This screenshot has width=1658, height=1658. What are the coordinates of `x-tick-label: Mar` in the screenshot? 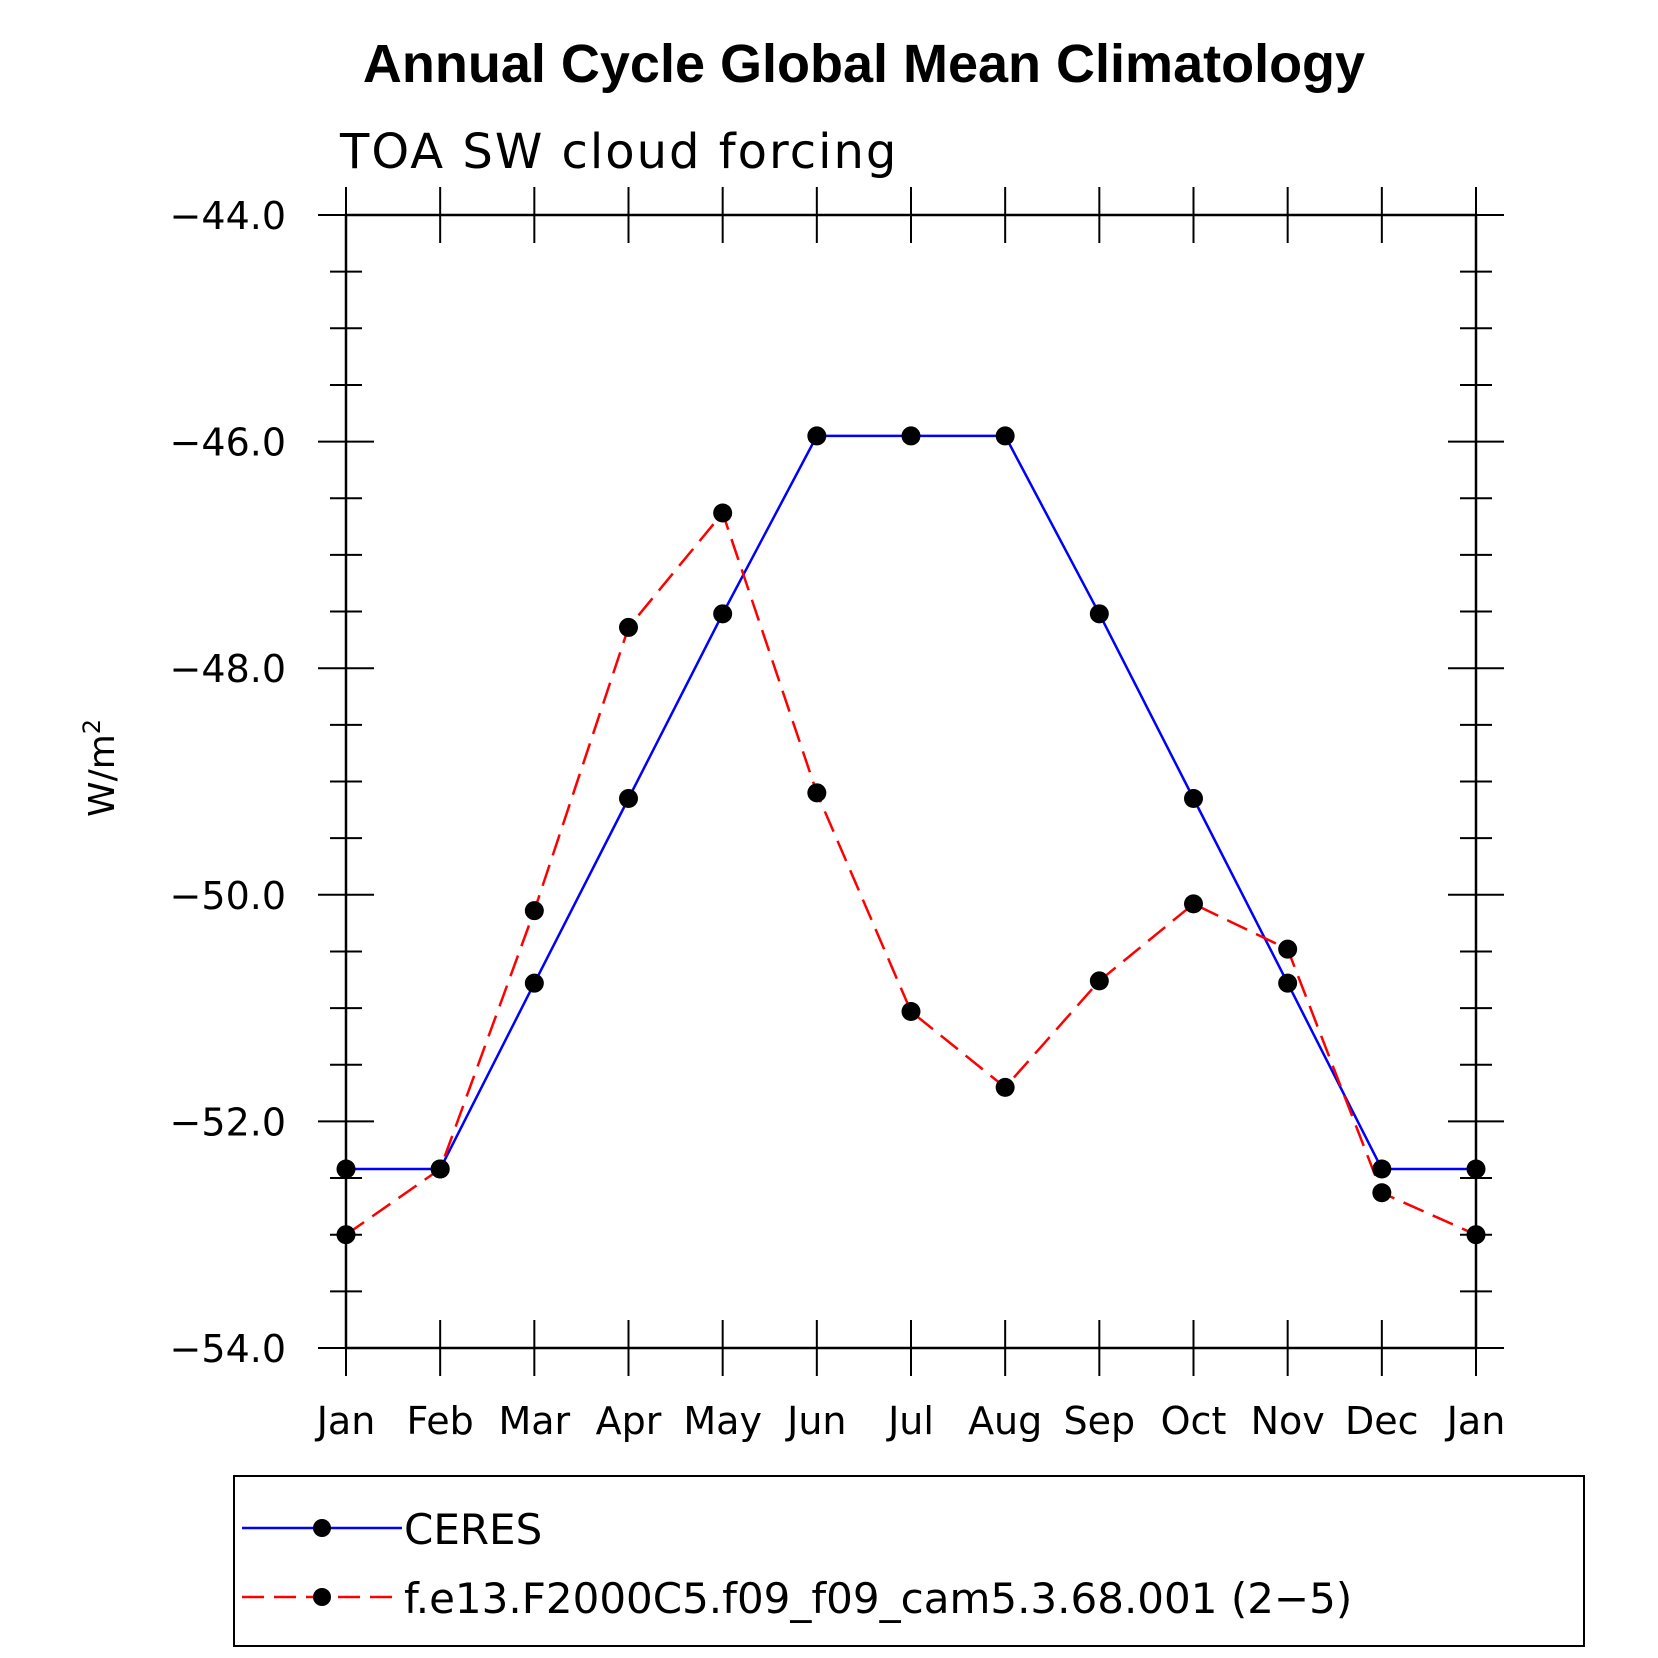 It's located at (534, 1421).